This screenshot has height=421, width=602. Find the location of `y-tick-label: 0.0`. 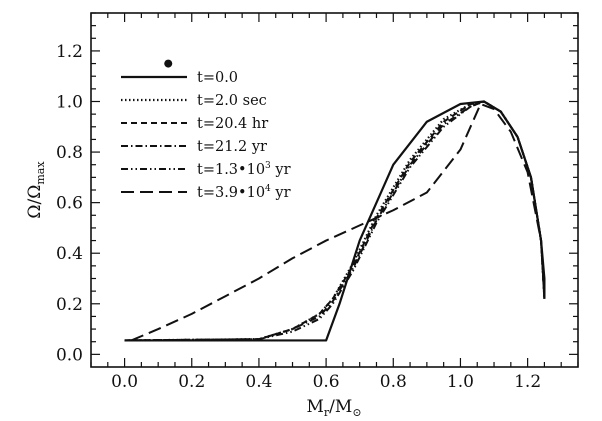

y-tick-label: 0.0 is located at coordinates (69, 355).